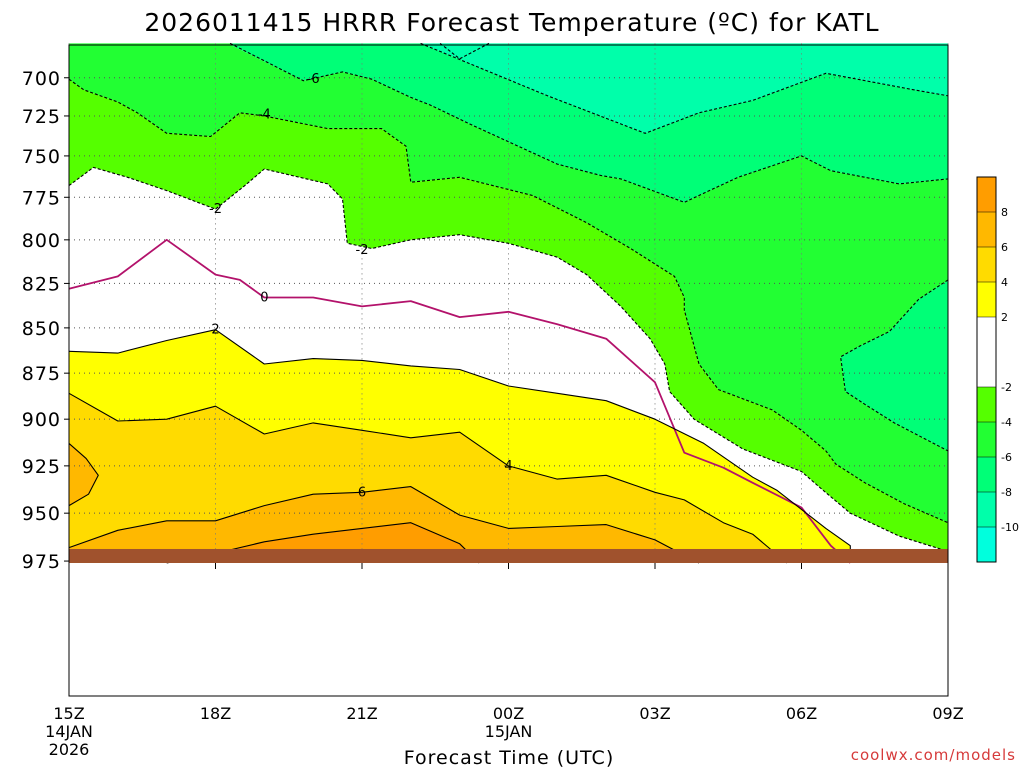  Describe the element at coordinates (68, 713) in the screenshot. I see `x-tick-label: 15Z` at that location.